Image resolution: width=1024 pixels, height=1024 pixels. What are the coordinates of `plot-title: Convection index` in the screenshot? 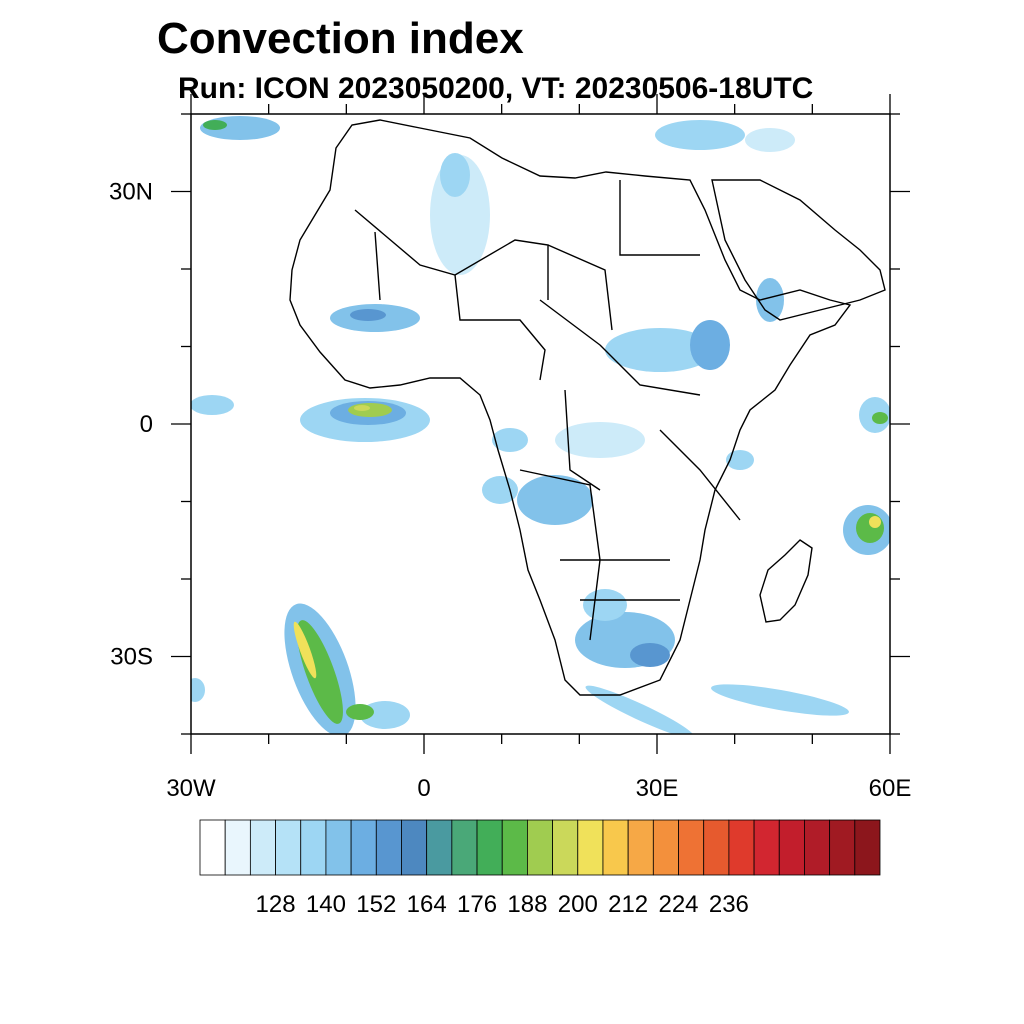 It's located at (340, 38).